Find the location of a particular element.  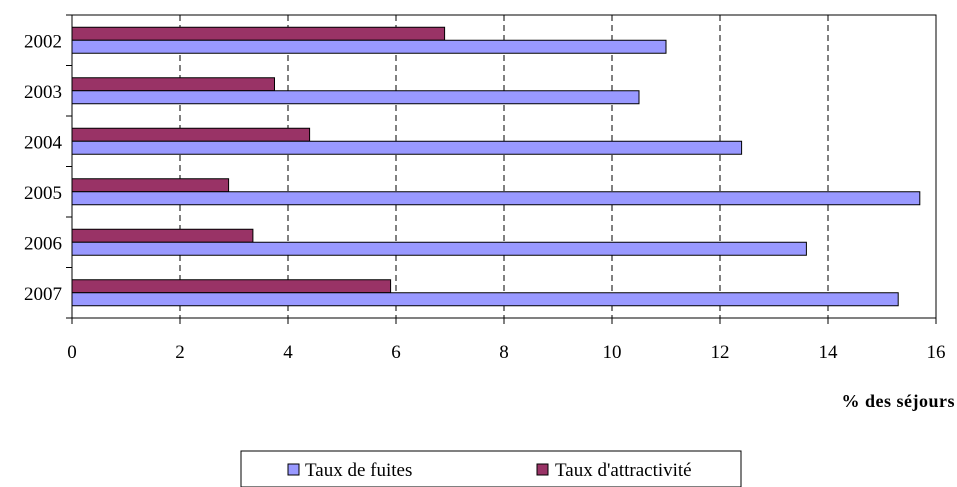

y-tick-label: 2003 is located at coordinates (43, 92).